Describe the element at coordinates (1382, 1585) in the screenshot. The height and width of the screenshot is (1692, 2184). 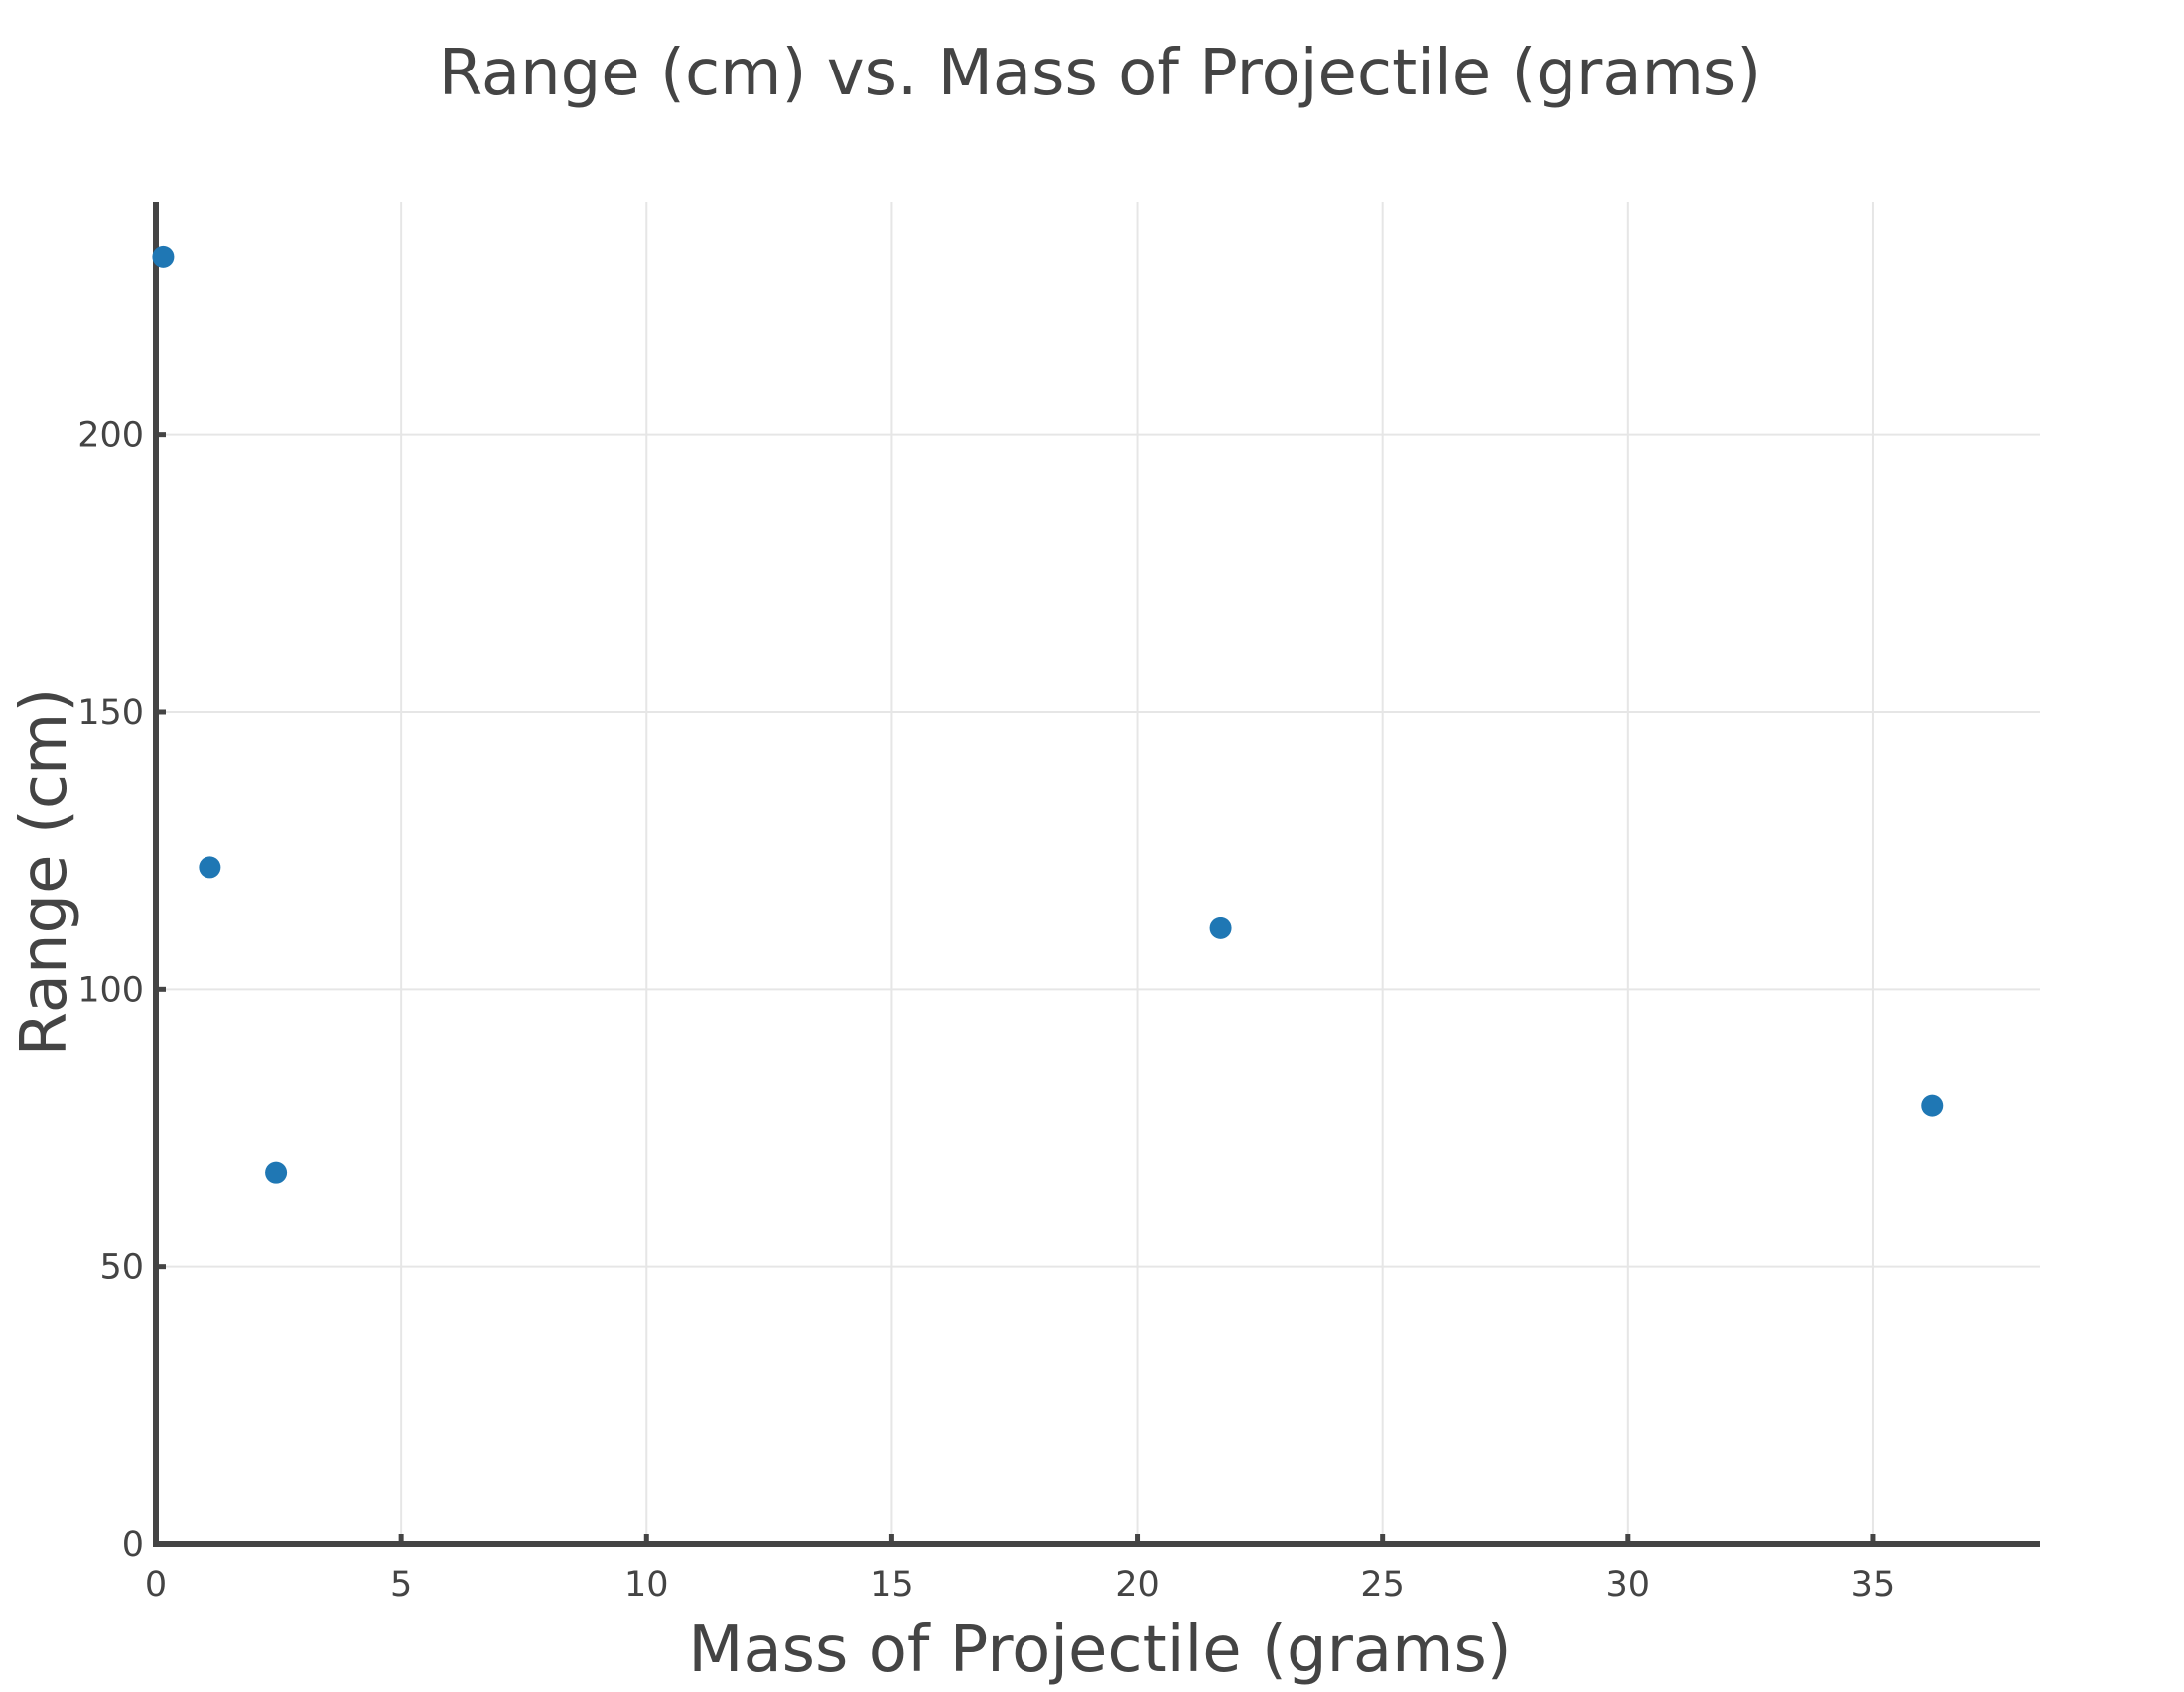
I see `x-tick-label: 25` at that location.